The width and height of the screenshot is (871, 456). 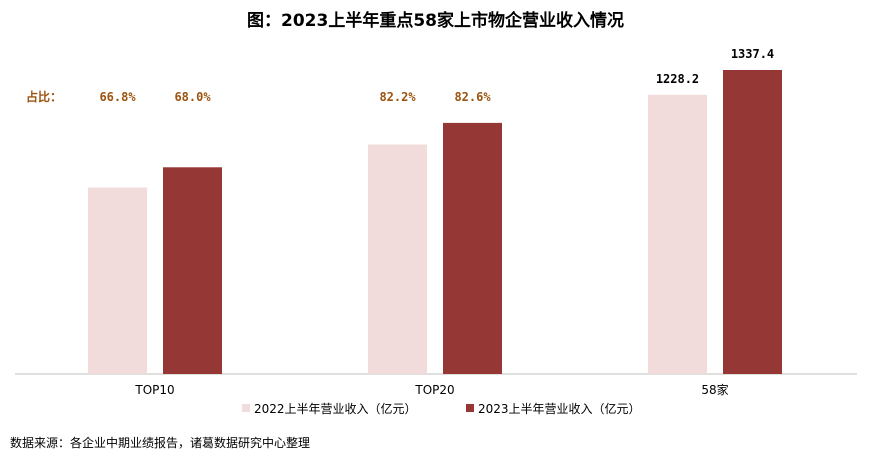 What do you see at coordinates (714, 389) in the screenshot?
I see `x-tick-label: 58家` at bounding box center [714, 389].